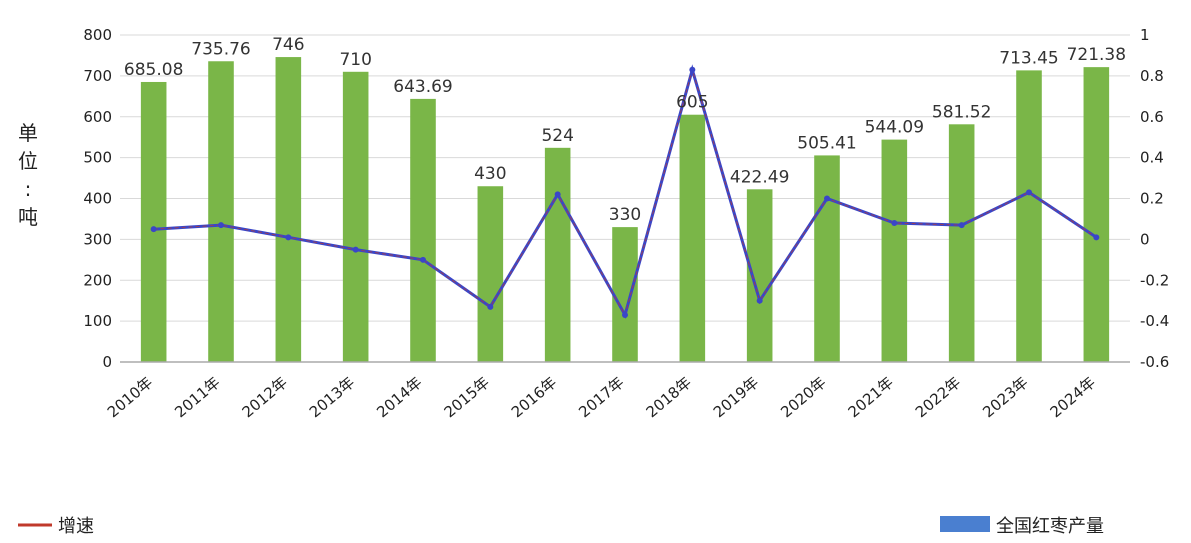 This screenshot has width=1191, height=543. I want to click on right-axis-tick-label: -0.4, so click(1154, 321).